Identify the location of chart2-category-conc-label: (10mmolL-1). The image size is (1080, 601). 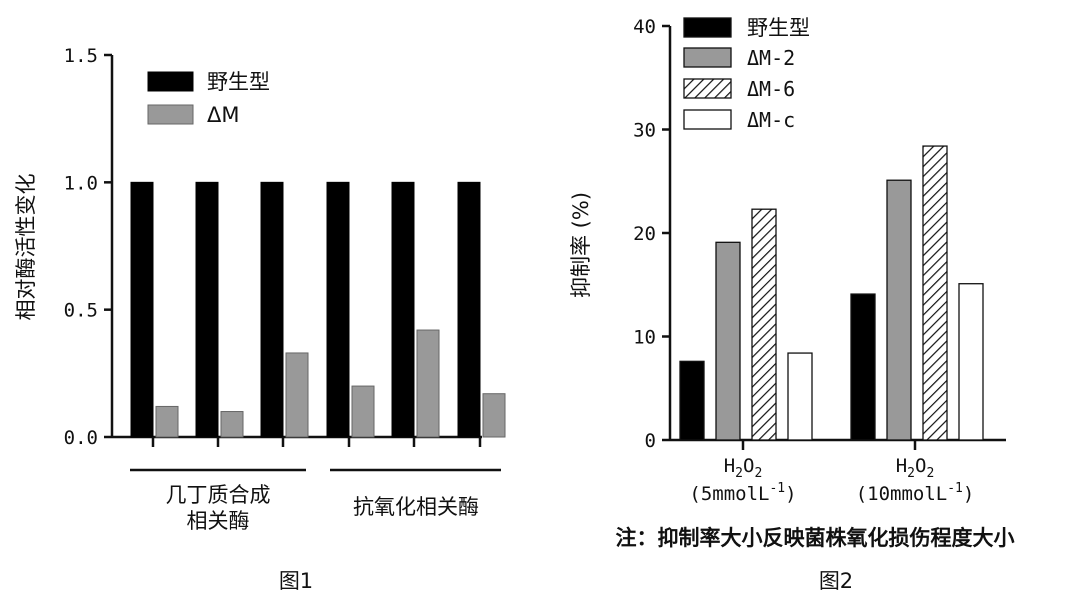
(915, 493).